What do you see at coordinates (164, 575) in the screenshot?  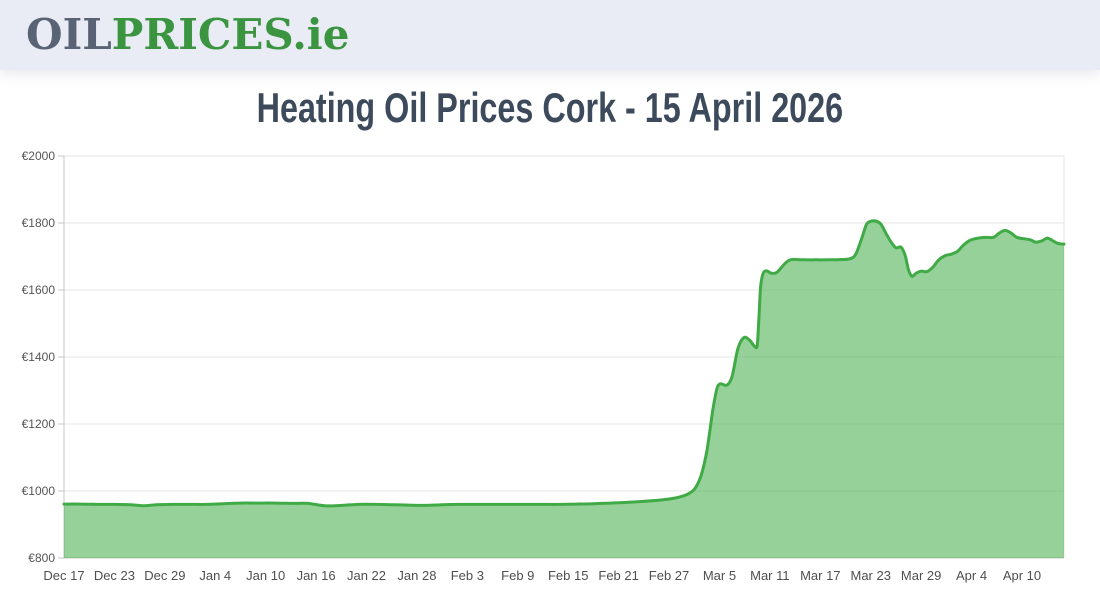 I see `x-axis-label: Dec 29` at bounding box center [164, 575].